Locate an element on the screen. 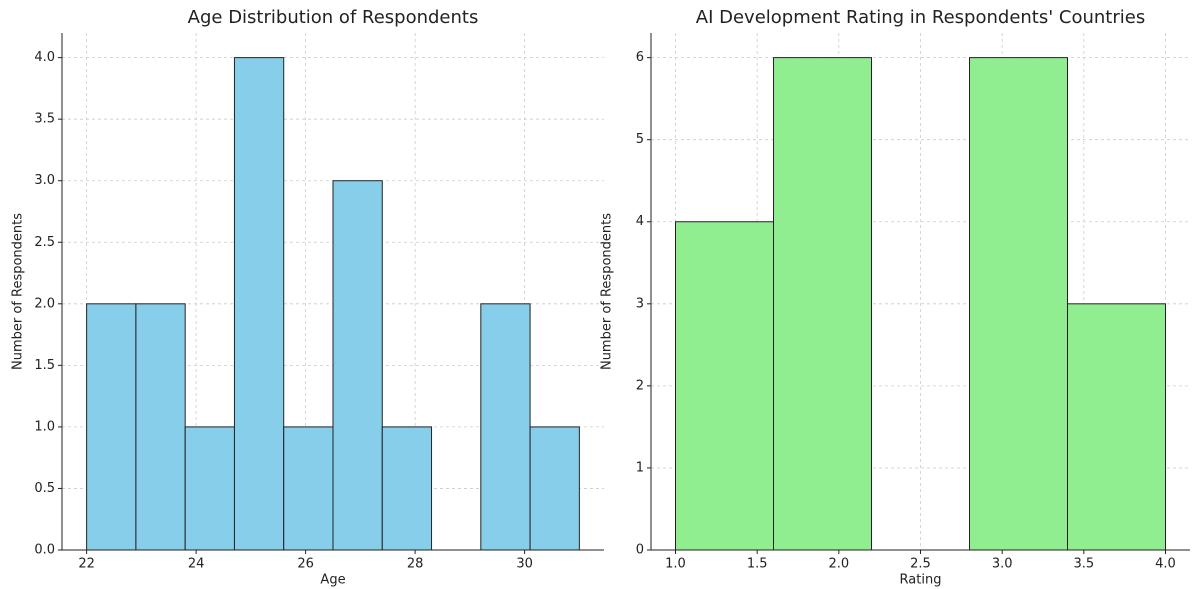  y-tick-label: 6 is located at coordinates (640, 57).